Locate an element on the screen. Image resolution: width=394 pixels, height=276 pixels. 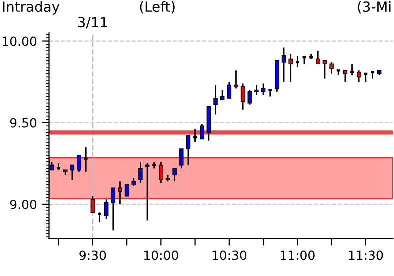
chart-subtitle: (Left) is located at coordinates (157, 7).